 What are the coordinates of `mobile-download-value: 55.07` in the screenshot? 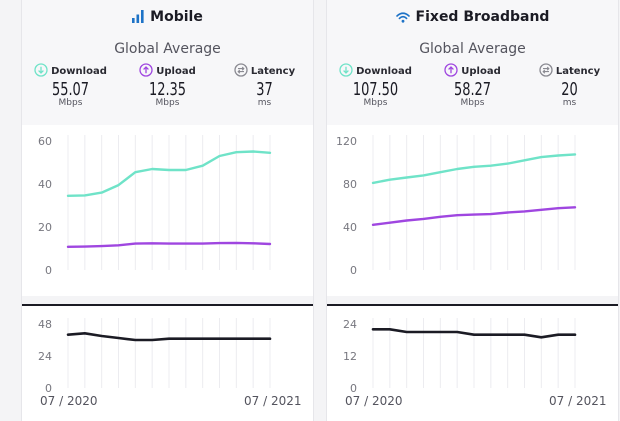 It's located at (70, 89).